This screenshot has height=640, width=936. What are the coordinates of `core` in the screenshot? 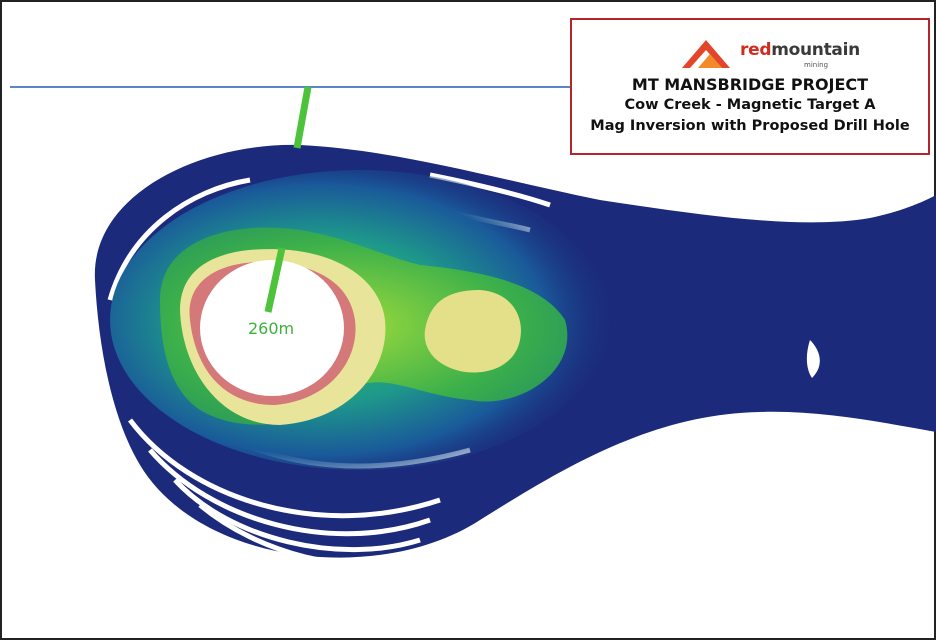 It's located at (272, 328).